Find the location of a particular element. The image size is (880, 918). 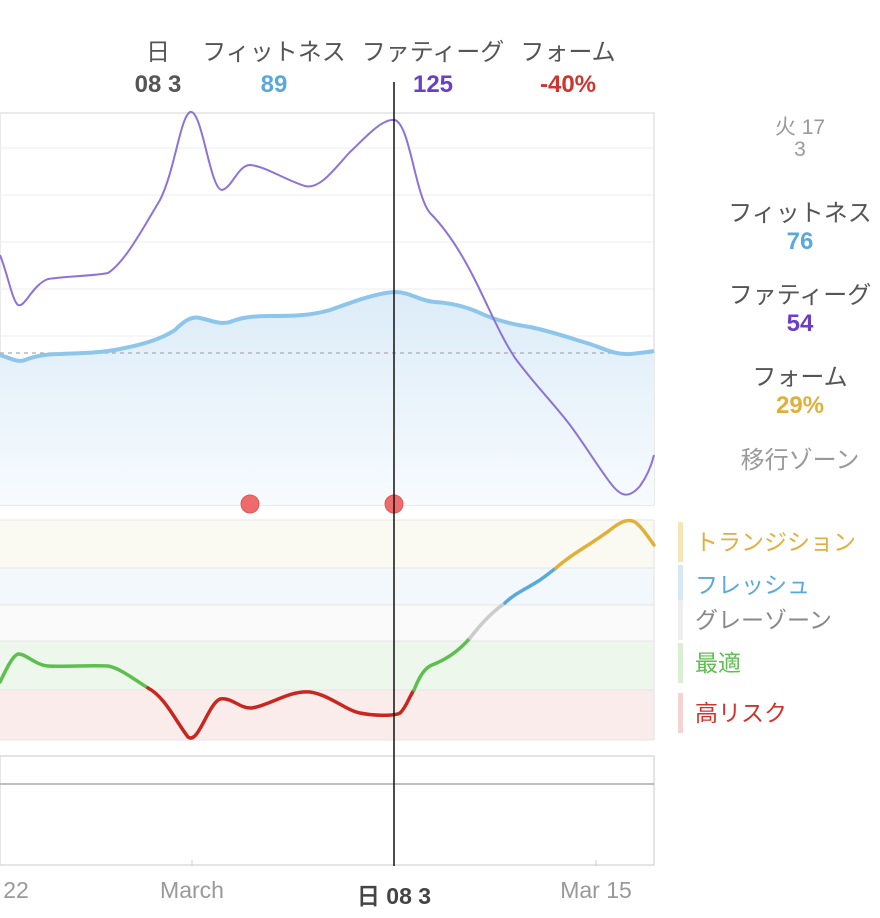

zone-label-fresh: フレッシュ is located at coordinates (744, 585).